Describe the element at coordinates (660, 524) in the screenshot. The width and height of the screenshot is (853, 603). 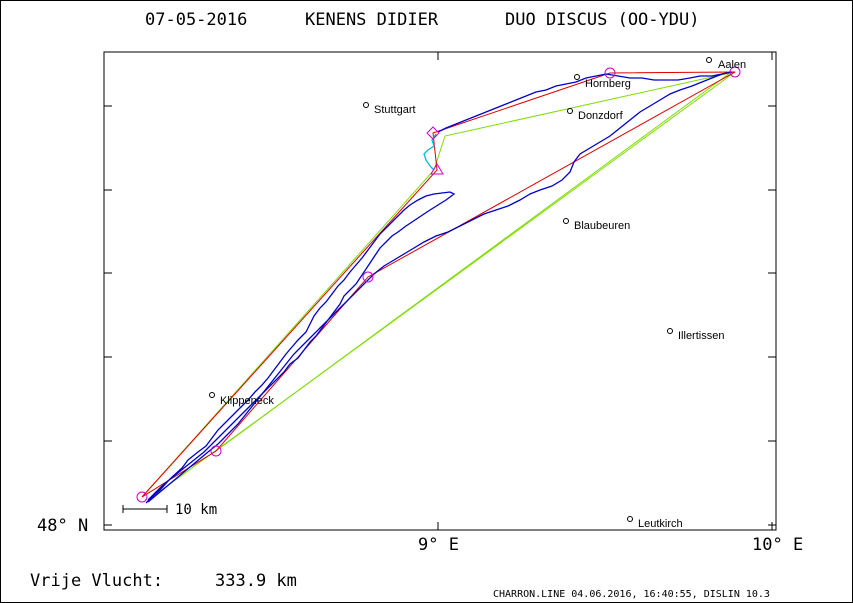
I see `place-label: Leutkirch` at that location.